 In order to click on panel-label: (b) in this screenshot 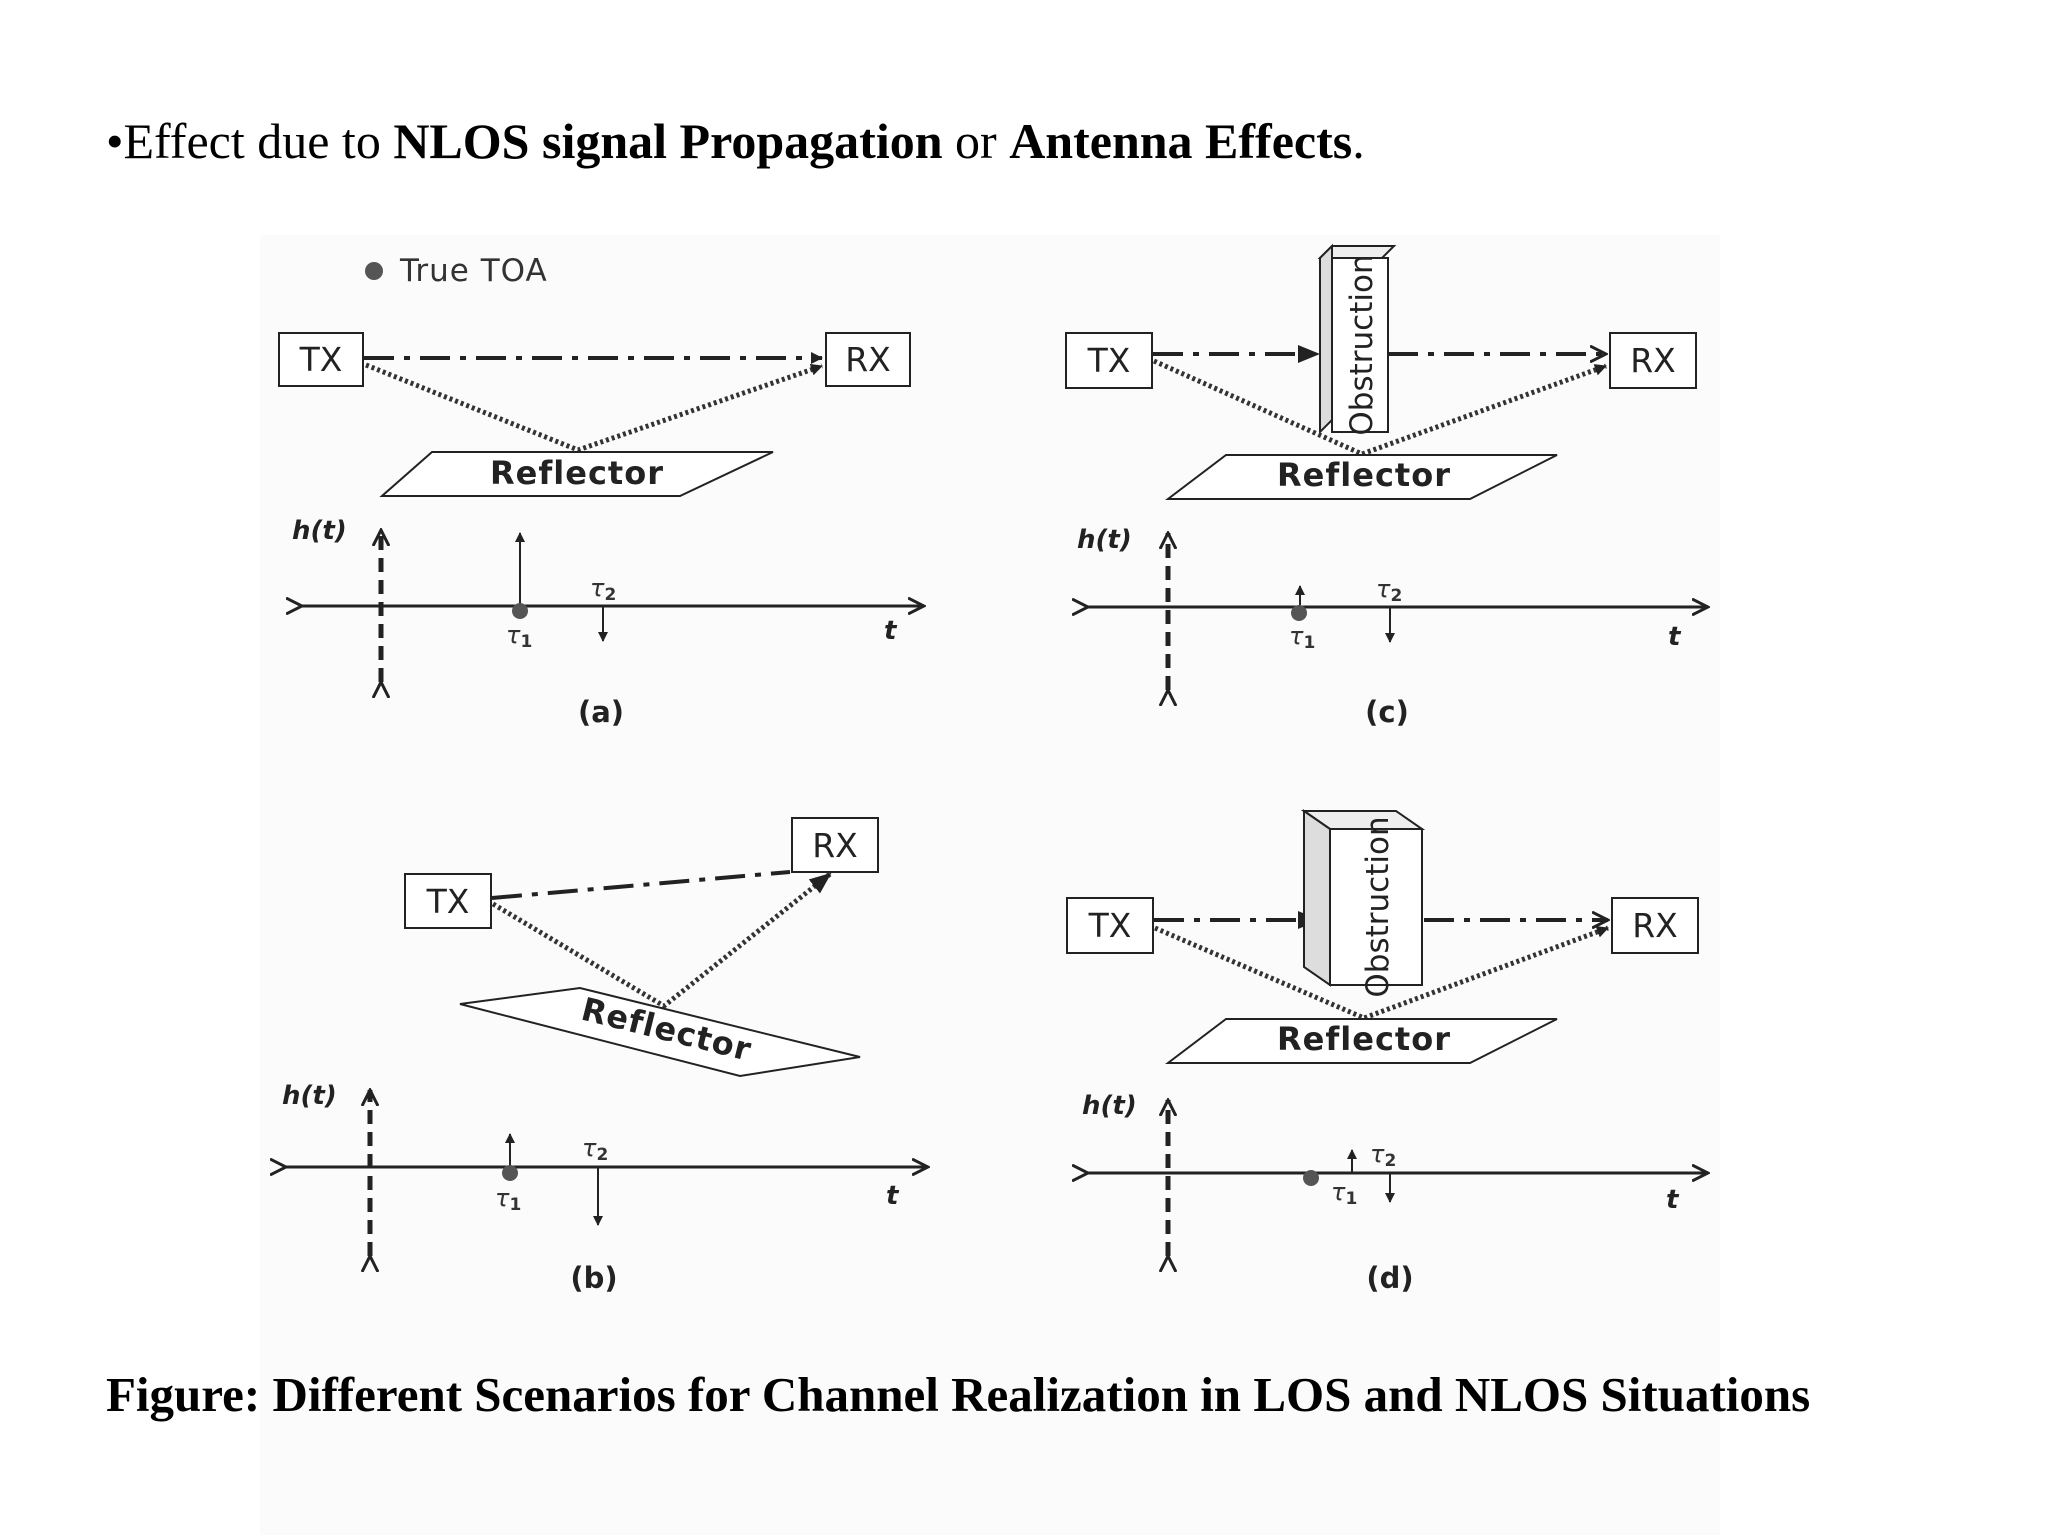, I will do `click(593, 1278)`.